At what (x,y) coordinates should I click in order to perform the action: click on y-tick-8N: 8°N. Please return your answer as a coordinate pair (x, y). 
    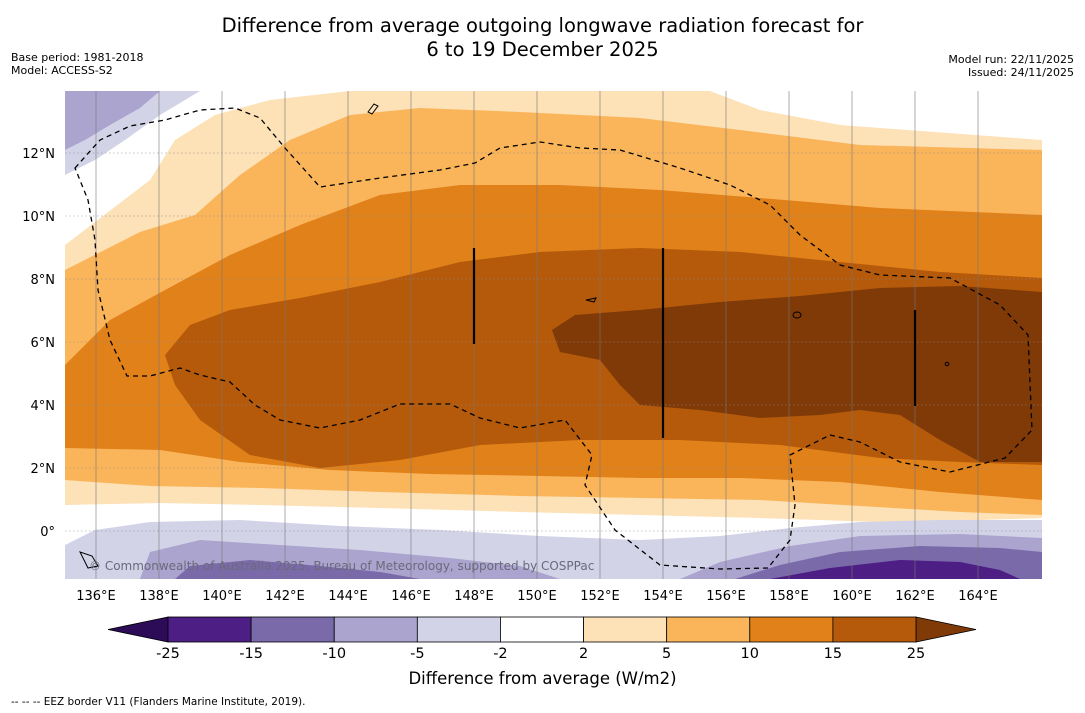
    Looking at the image, I should click on (43, 280).